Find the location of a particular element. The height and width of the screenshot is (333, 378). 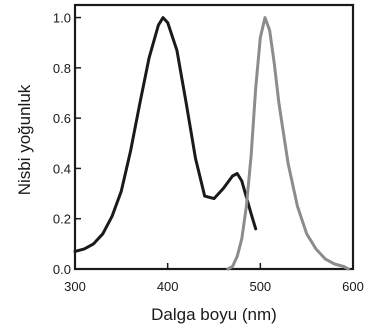

y-tick-label: 0.2 is located at coordinates (62, 219).